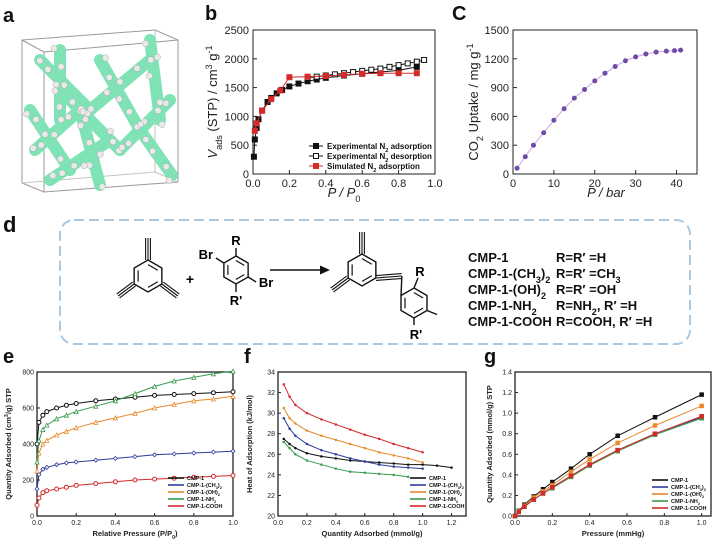 Image resolution: width=722 pixels, height=551 pixels. I want to click on framework-strut, so click(120, 95).